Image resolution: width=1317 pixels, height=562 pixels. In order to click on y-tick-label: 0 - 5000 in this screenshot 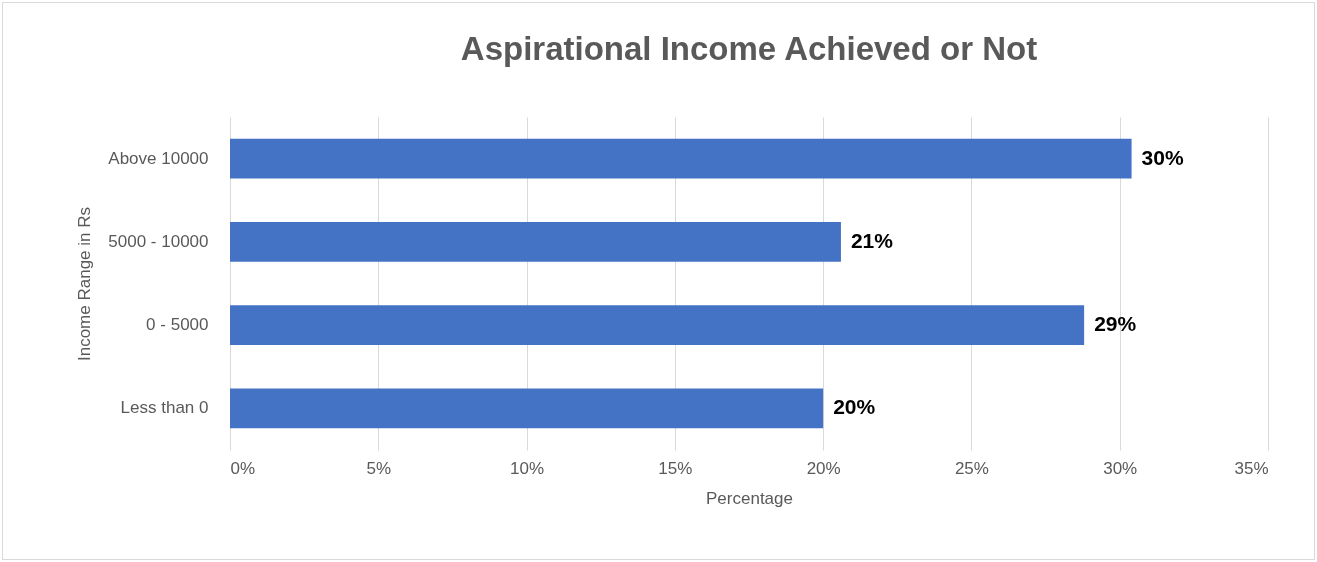, I will do `click(177, 325)`.